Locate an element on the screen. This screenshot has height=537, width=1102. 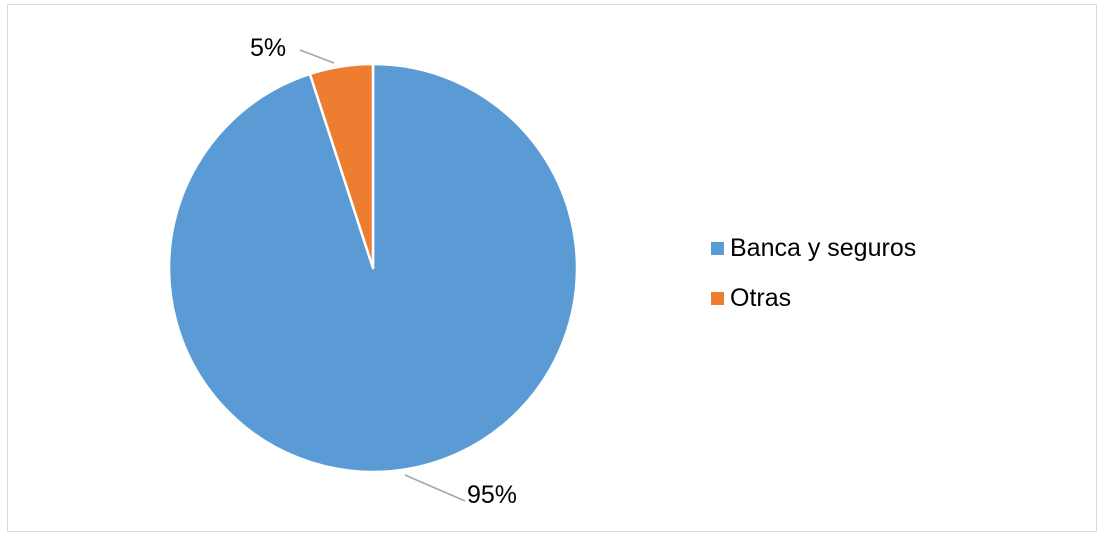
legend: Banca y seguros Otras is located at coordinates (813, 280).